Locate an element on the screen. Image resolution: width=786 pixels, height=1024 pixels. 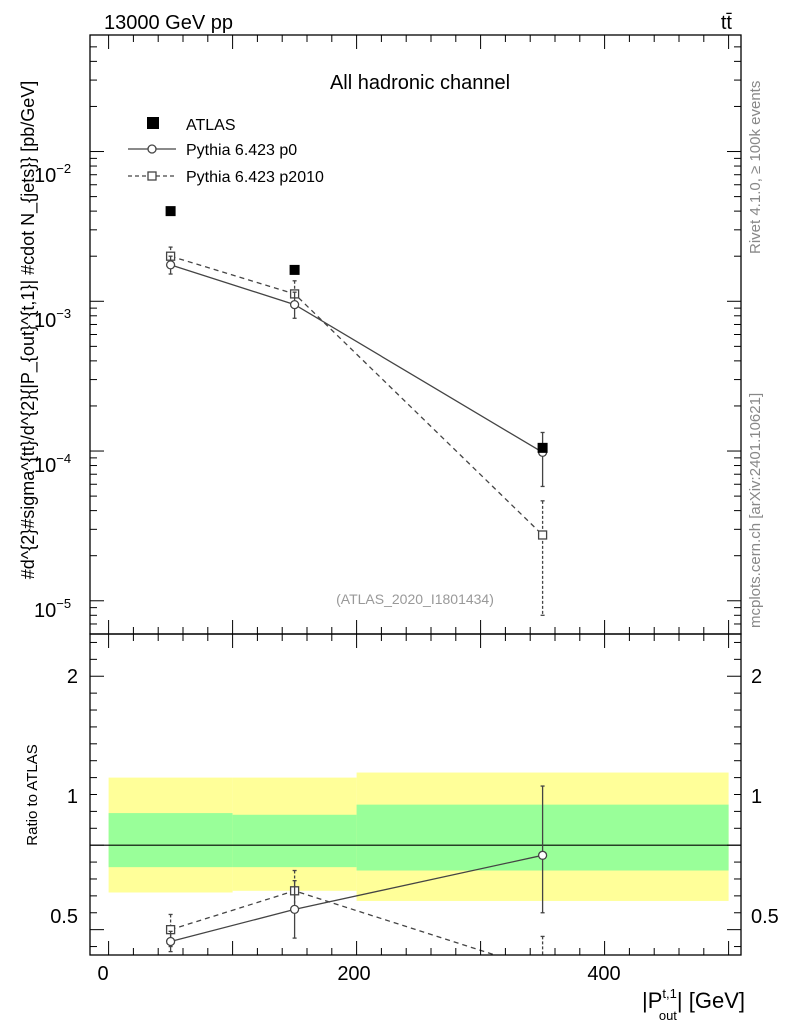
ratio-ytick-label: 1 is located at coordinates (72, 797).